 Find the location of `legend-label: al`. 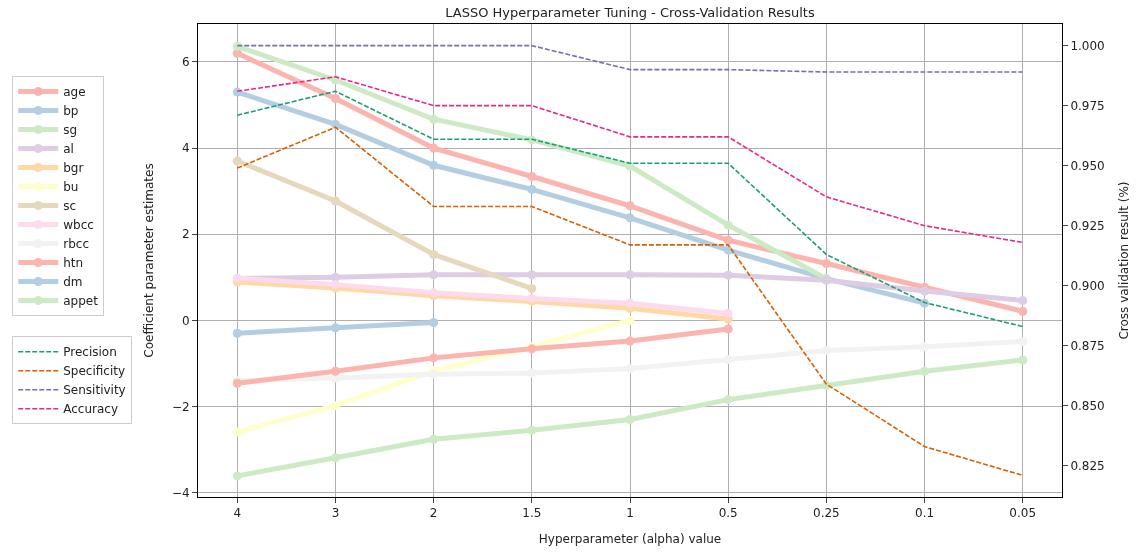

legend-label: al is located at coordinates (68, 149).